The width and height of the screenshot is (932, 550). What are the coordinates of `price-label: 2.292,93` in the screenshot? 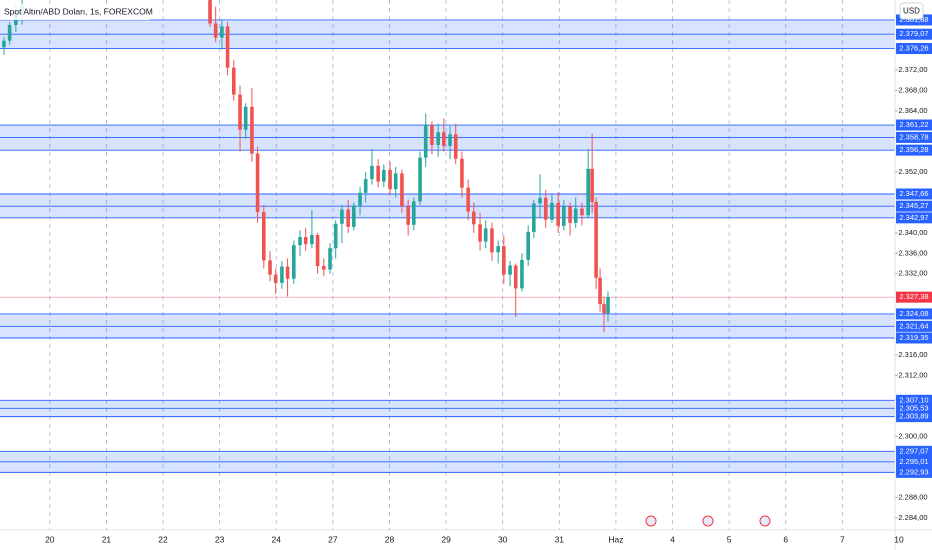 It's located at (913, 471).